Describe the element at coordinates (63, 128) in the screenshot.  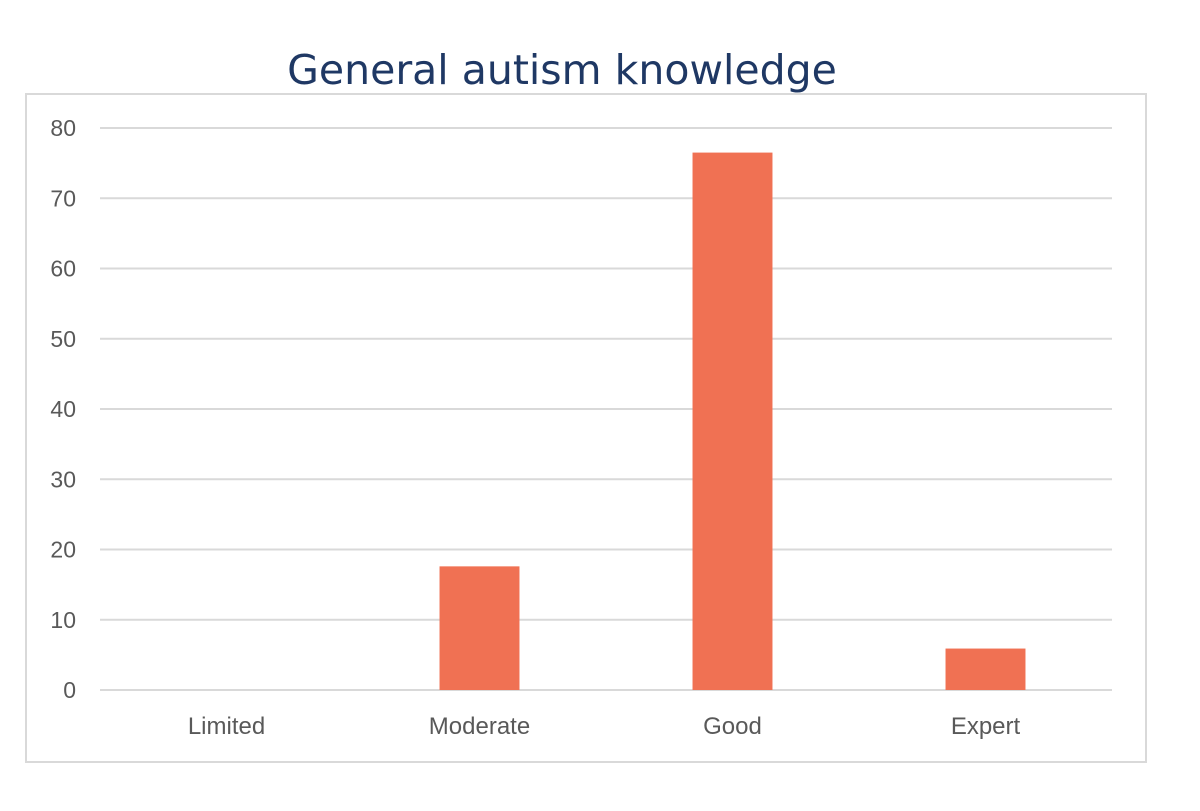
I see `y-tick-label: 80` at that location.